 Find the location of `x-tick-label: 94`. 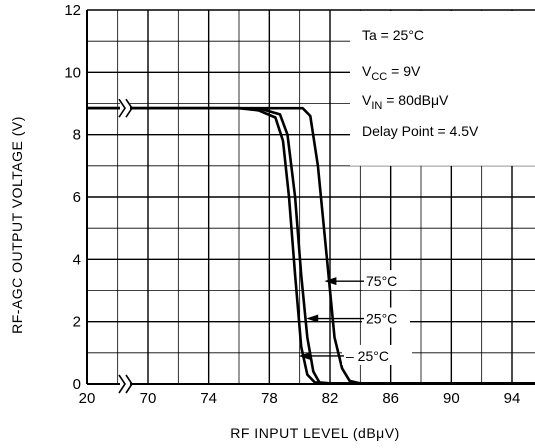

x-tick-label: 94 is located at coordinates (512, 398).